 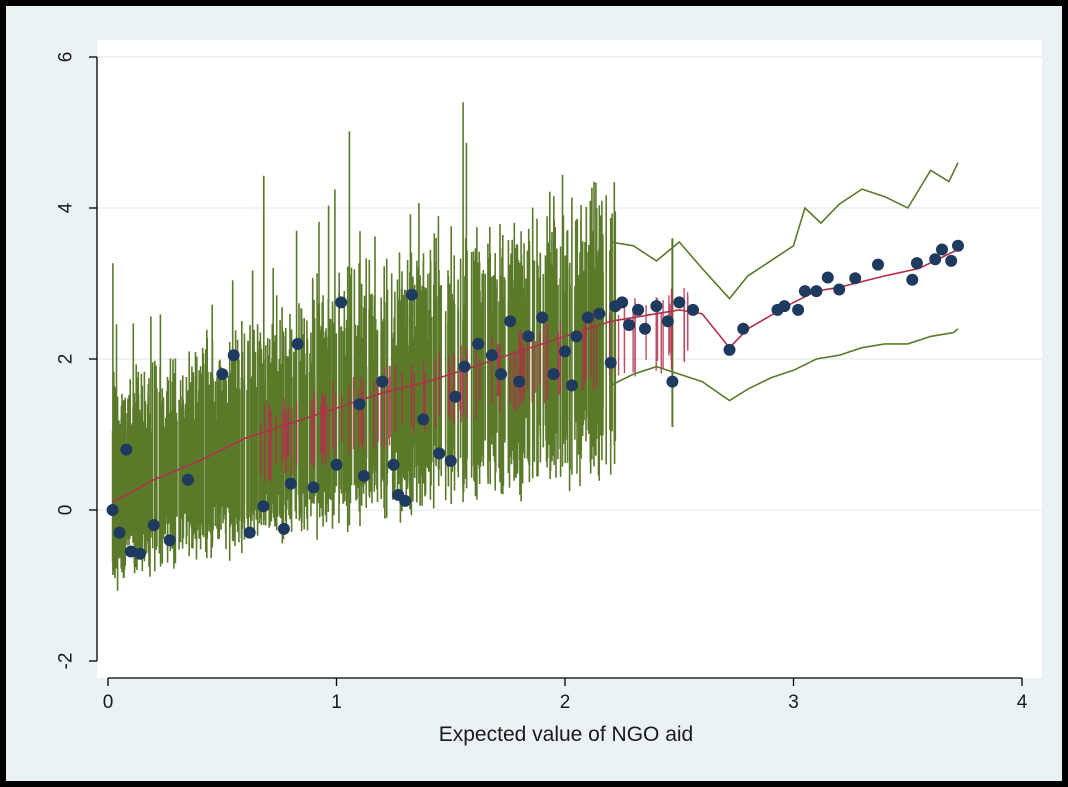 What do you see at coordinates (66, 510) in the screenshot?
I see `y-tick-label: 0` at bounding box center [66, 510].